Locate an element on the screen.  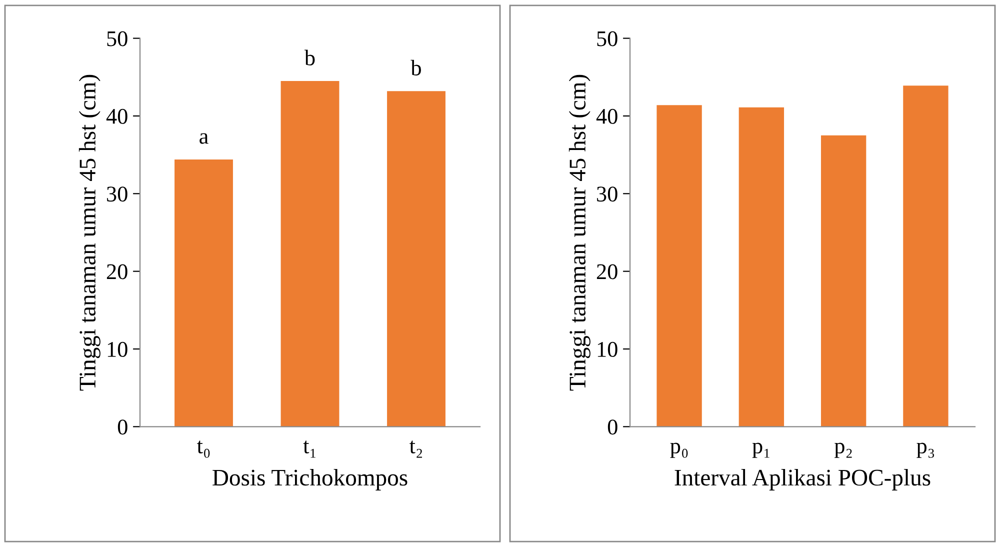
x-tick-label: p₃ is located at coordinates (925, 450).